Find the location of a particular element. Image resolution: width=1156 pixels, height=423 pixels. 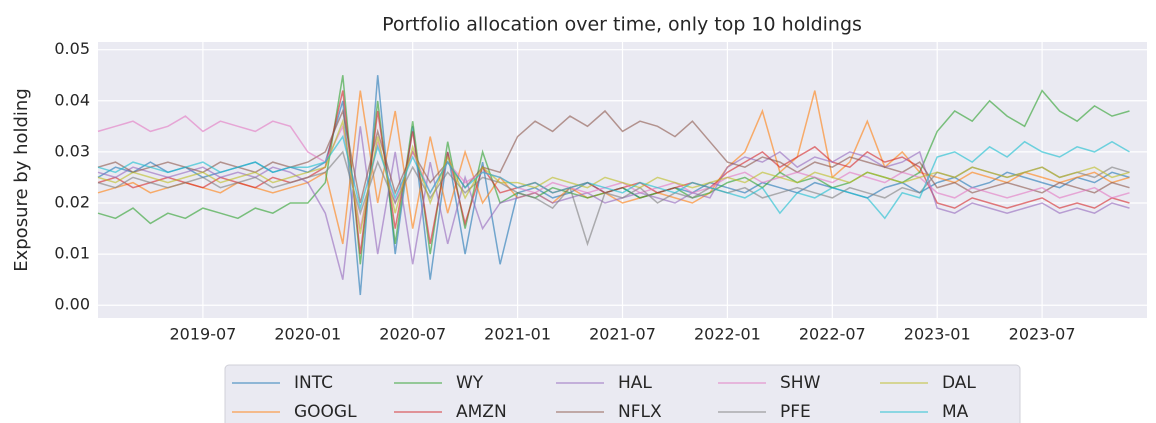

y-tick-label: 0.04 is located at coordinates (72, 99).